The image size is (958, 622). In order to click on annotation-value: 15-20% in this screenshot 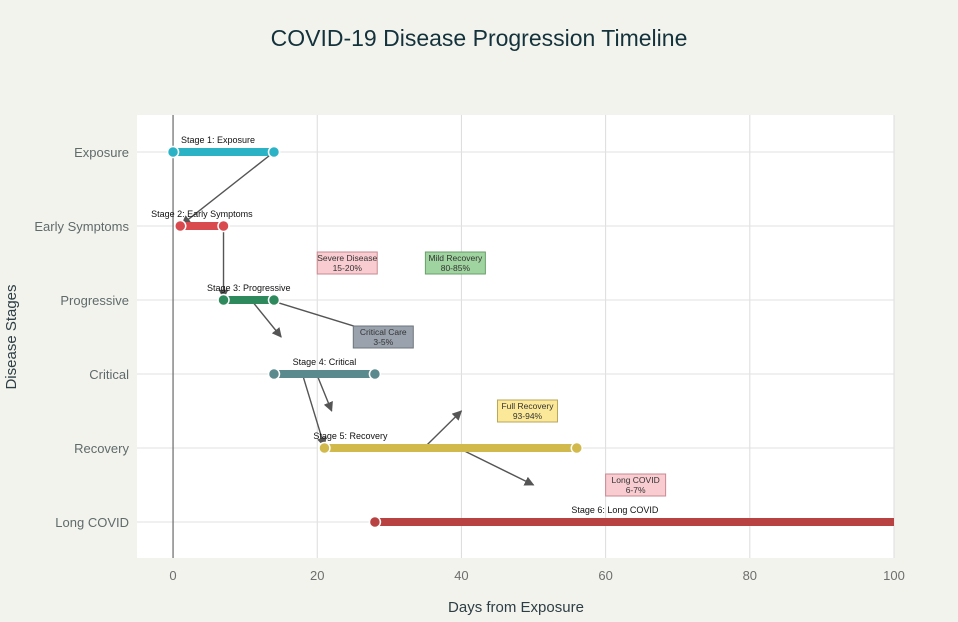, I will do `click(348, 268)`.